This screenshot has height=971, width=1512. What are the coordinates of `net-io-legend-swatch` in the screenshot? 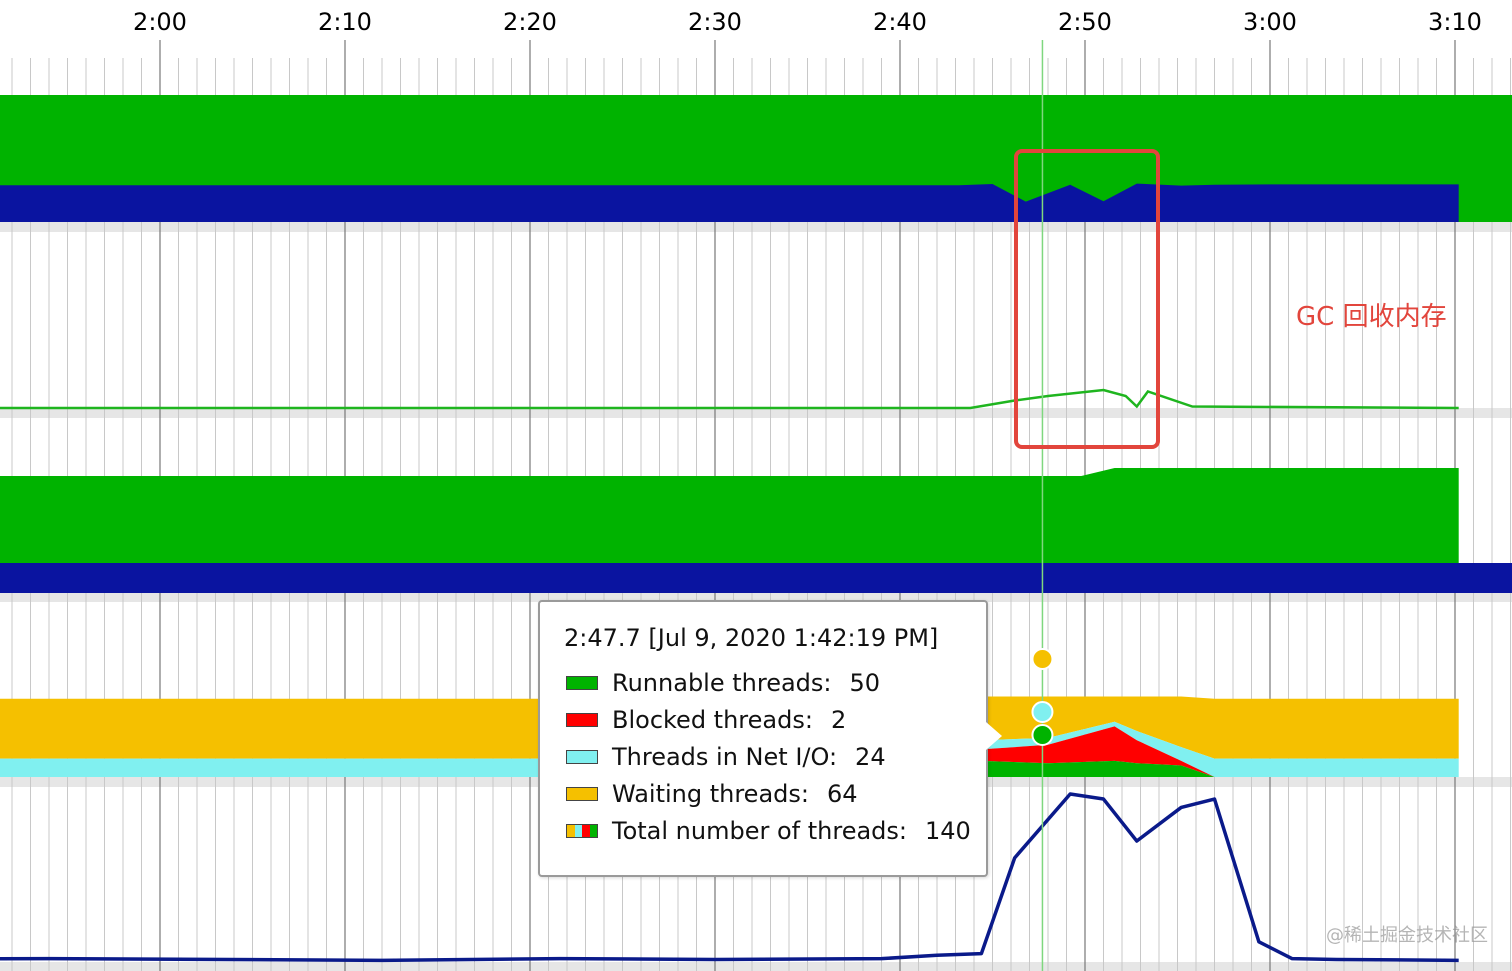 It's located at (582, 757).